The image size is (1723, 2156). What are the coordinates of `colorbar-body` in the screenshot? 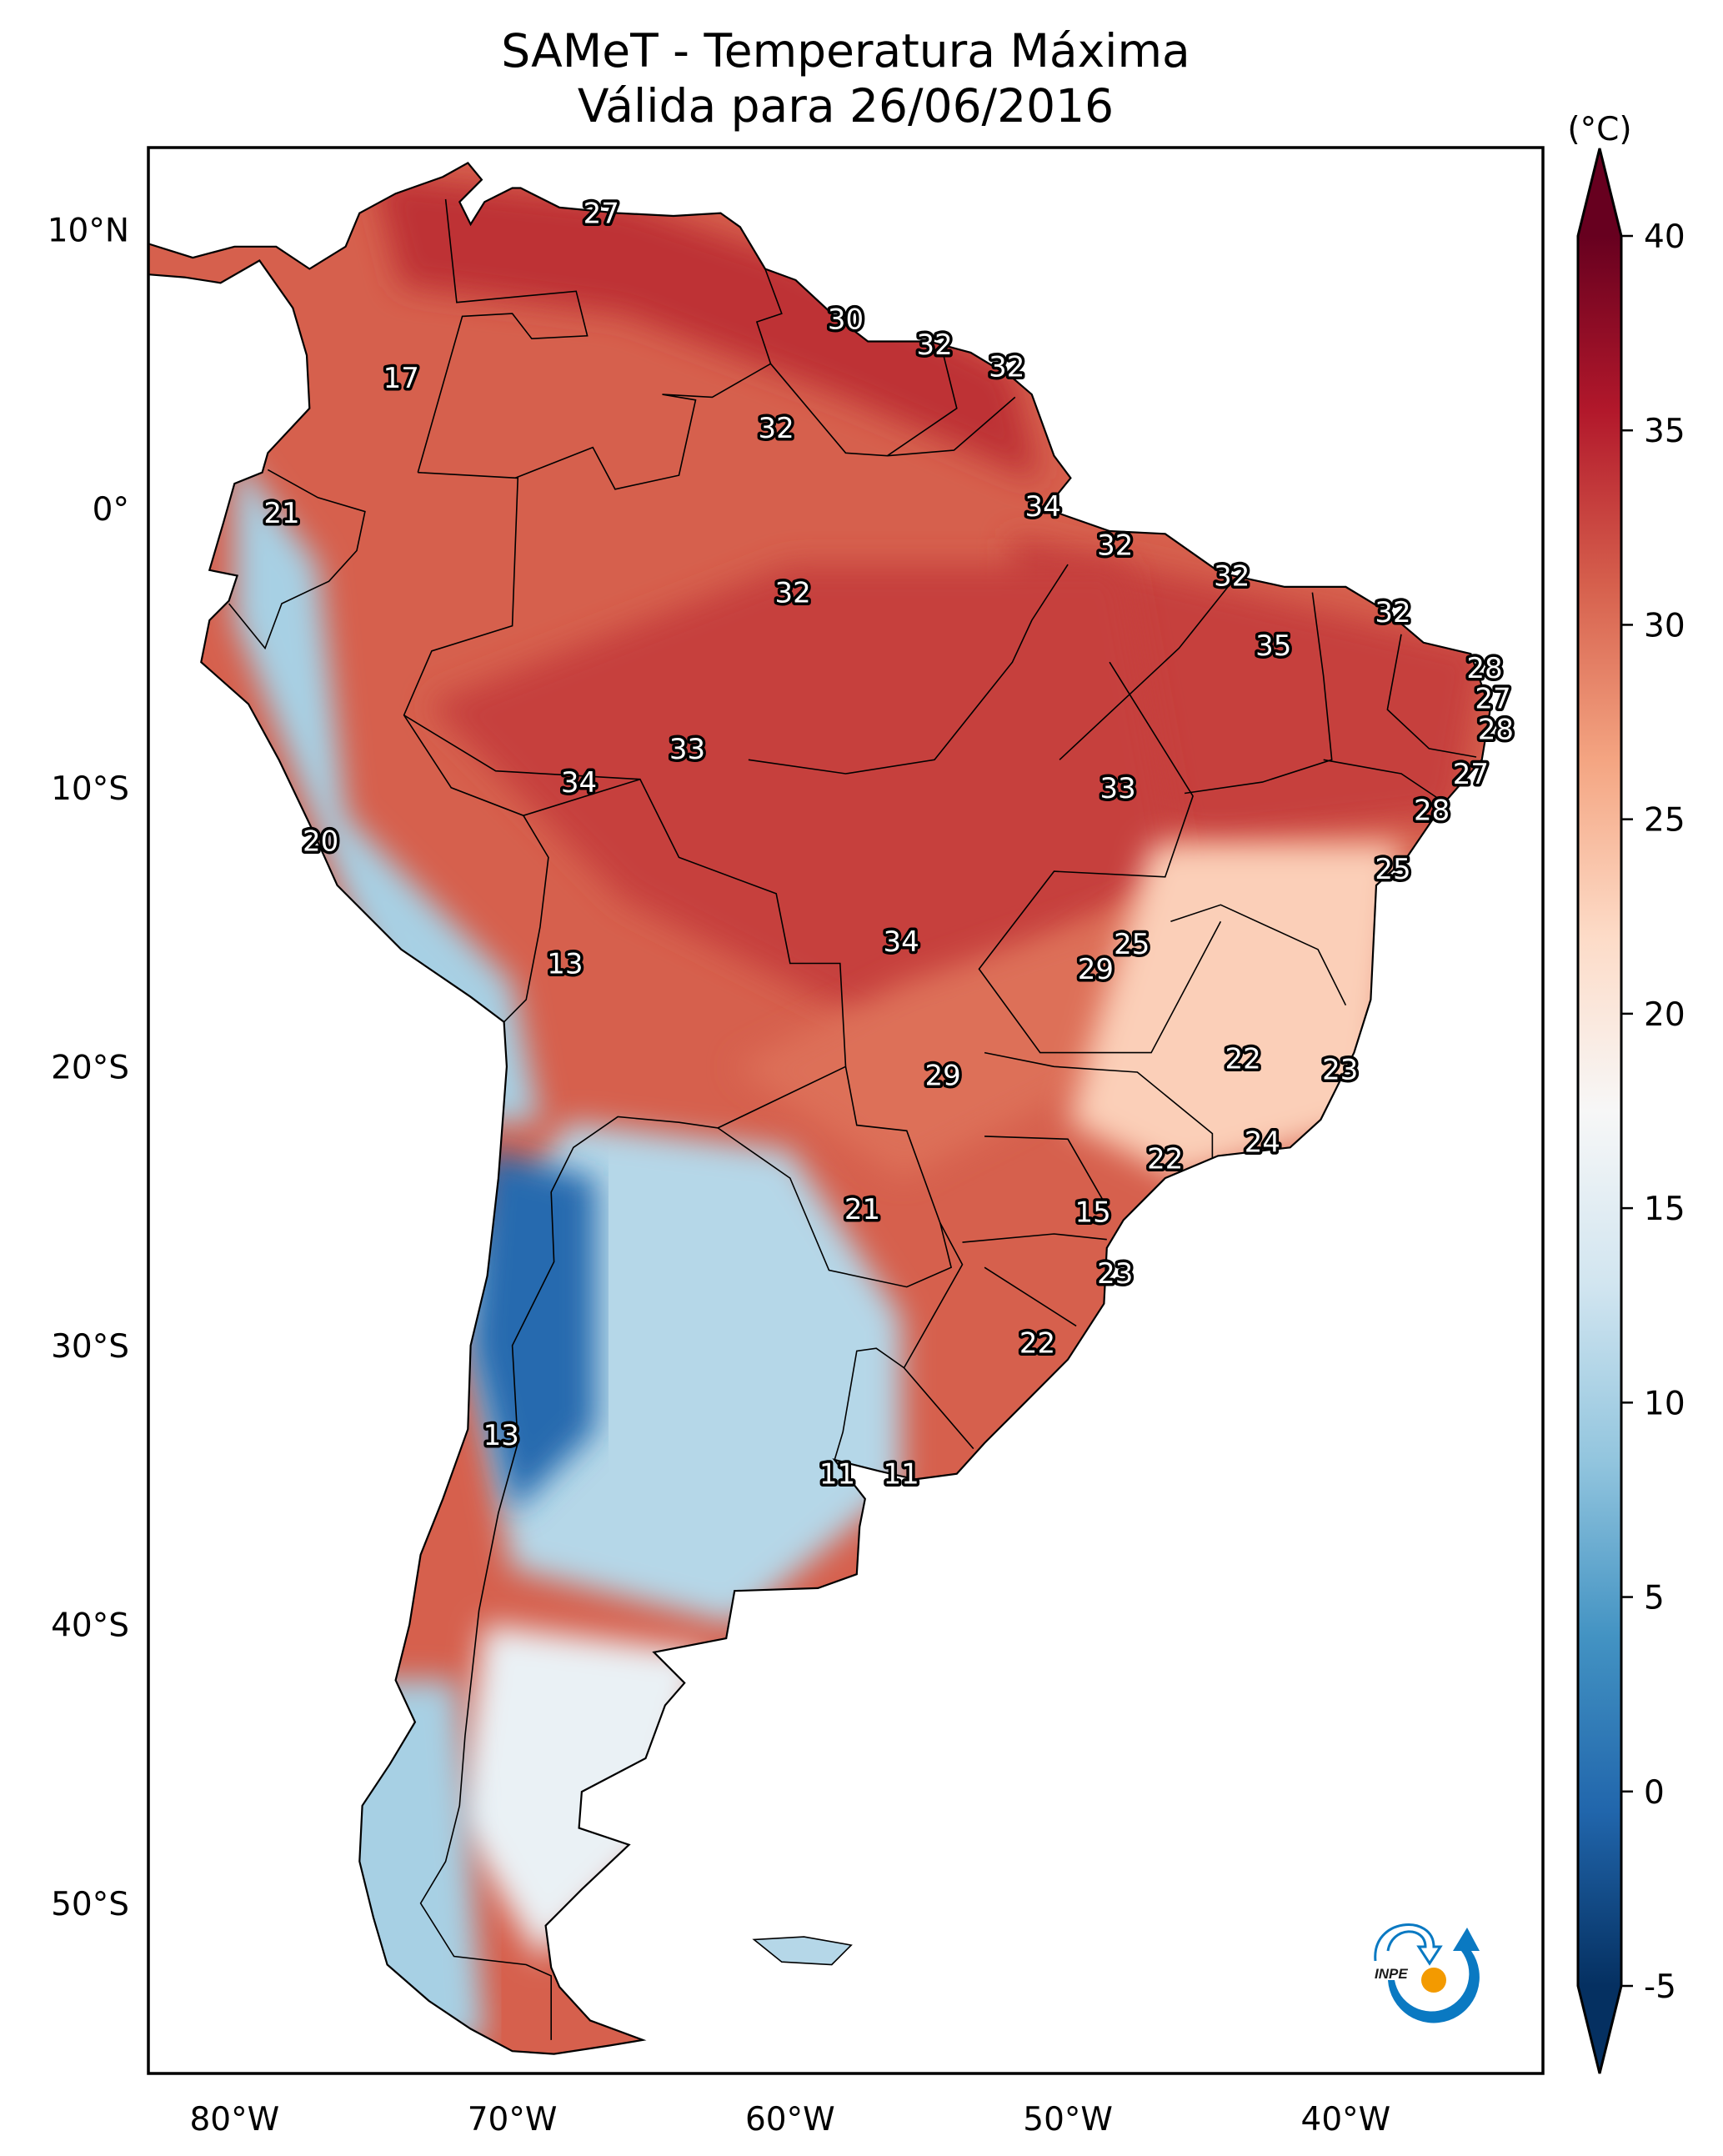 It's located at (1599, 1111).